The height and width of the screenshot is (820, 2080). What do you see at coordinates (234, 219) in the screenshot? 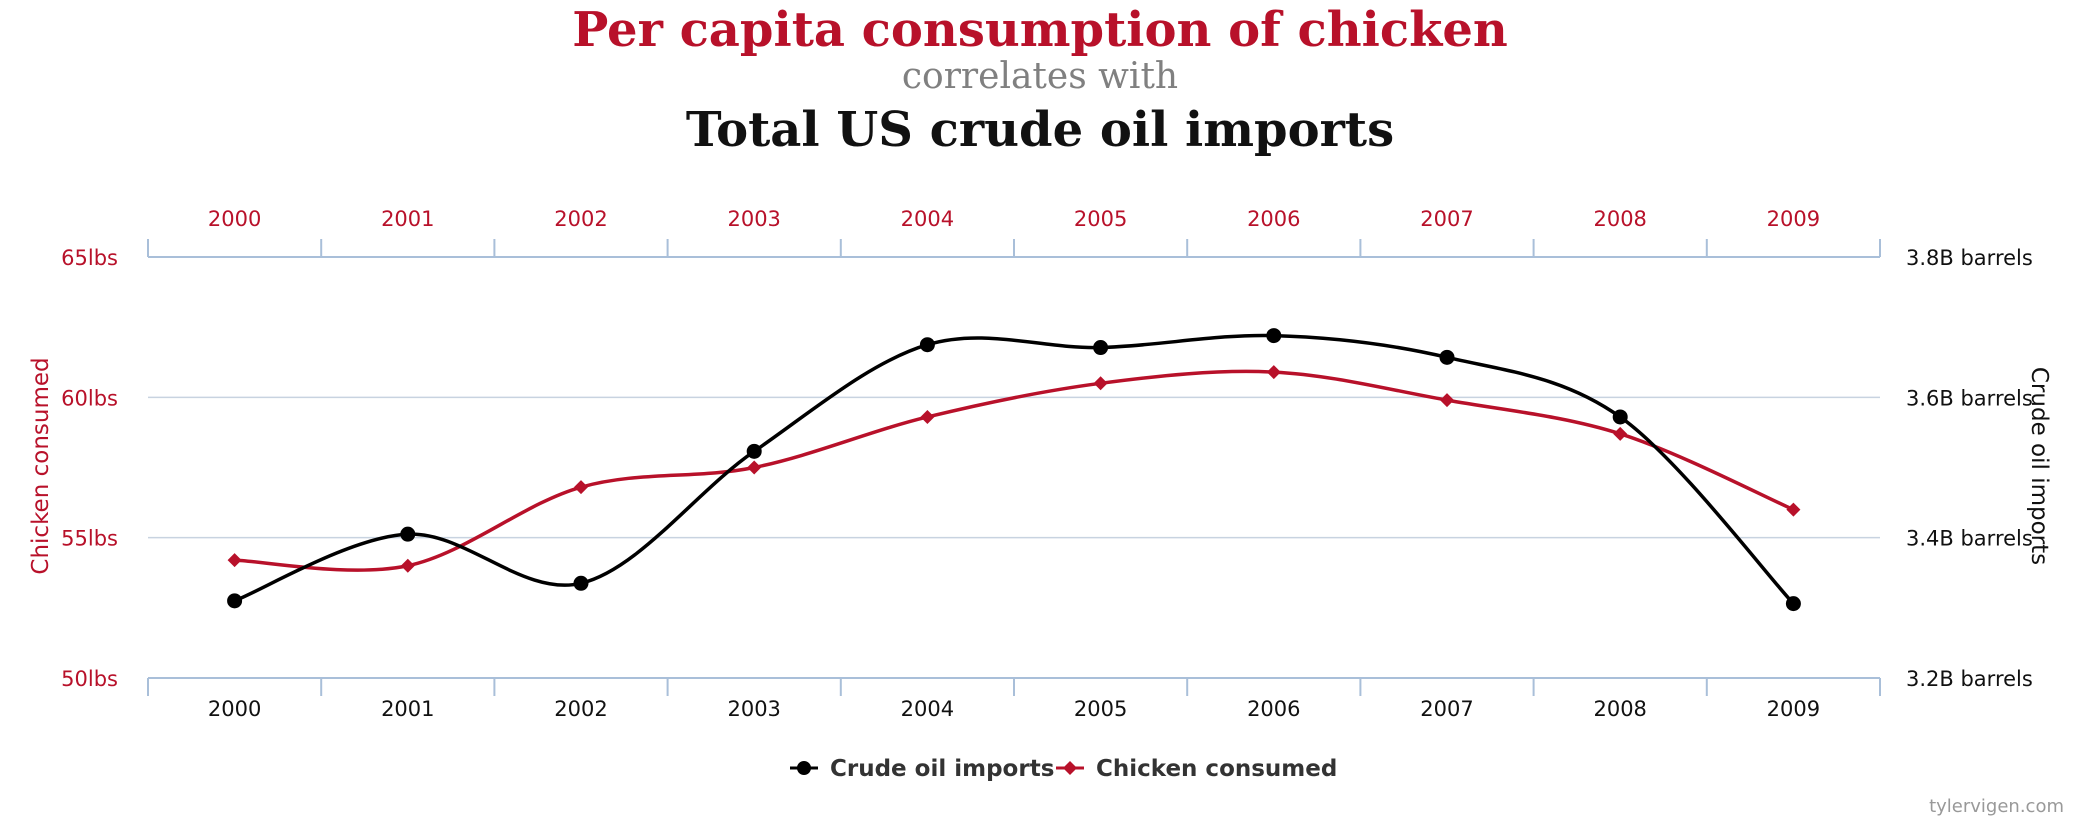
I see `x-tick-label-top: 2000` at bounding box center [234, 219].